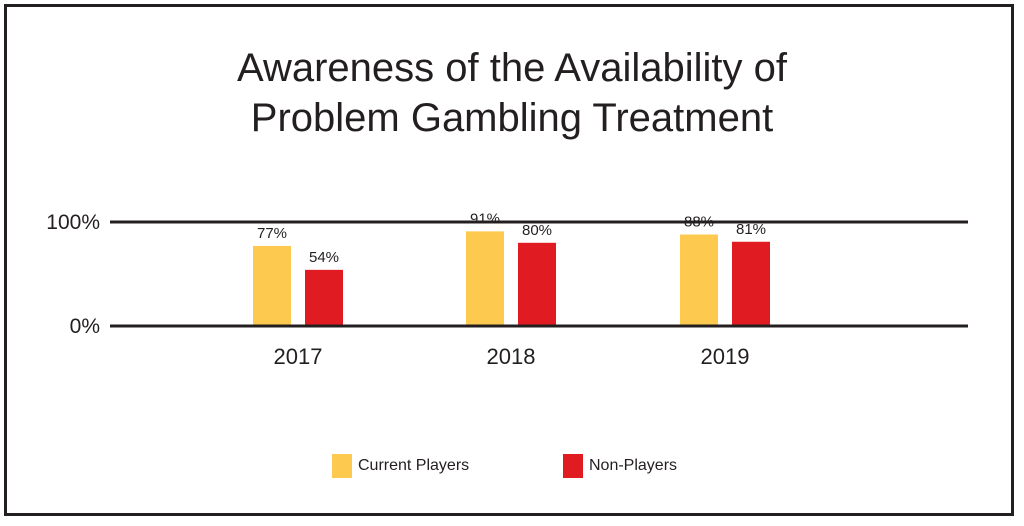  What do you see at coordinates (485, 278) in the screenshot?
I see `bar-current-players-2018` at bounding box center [485, 278].